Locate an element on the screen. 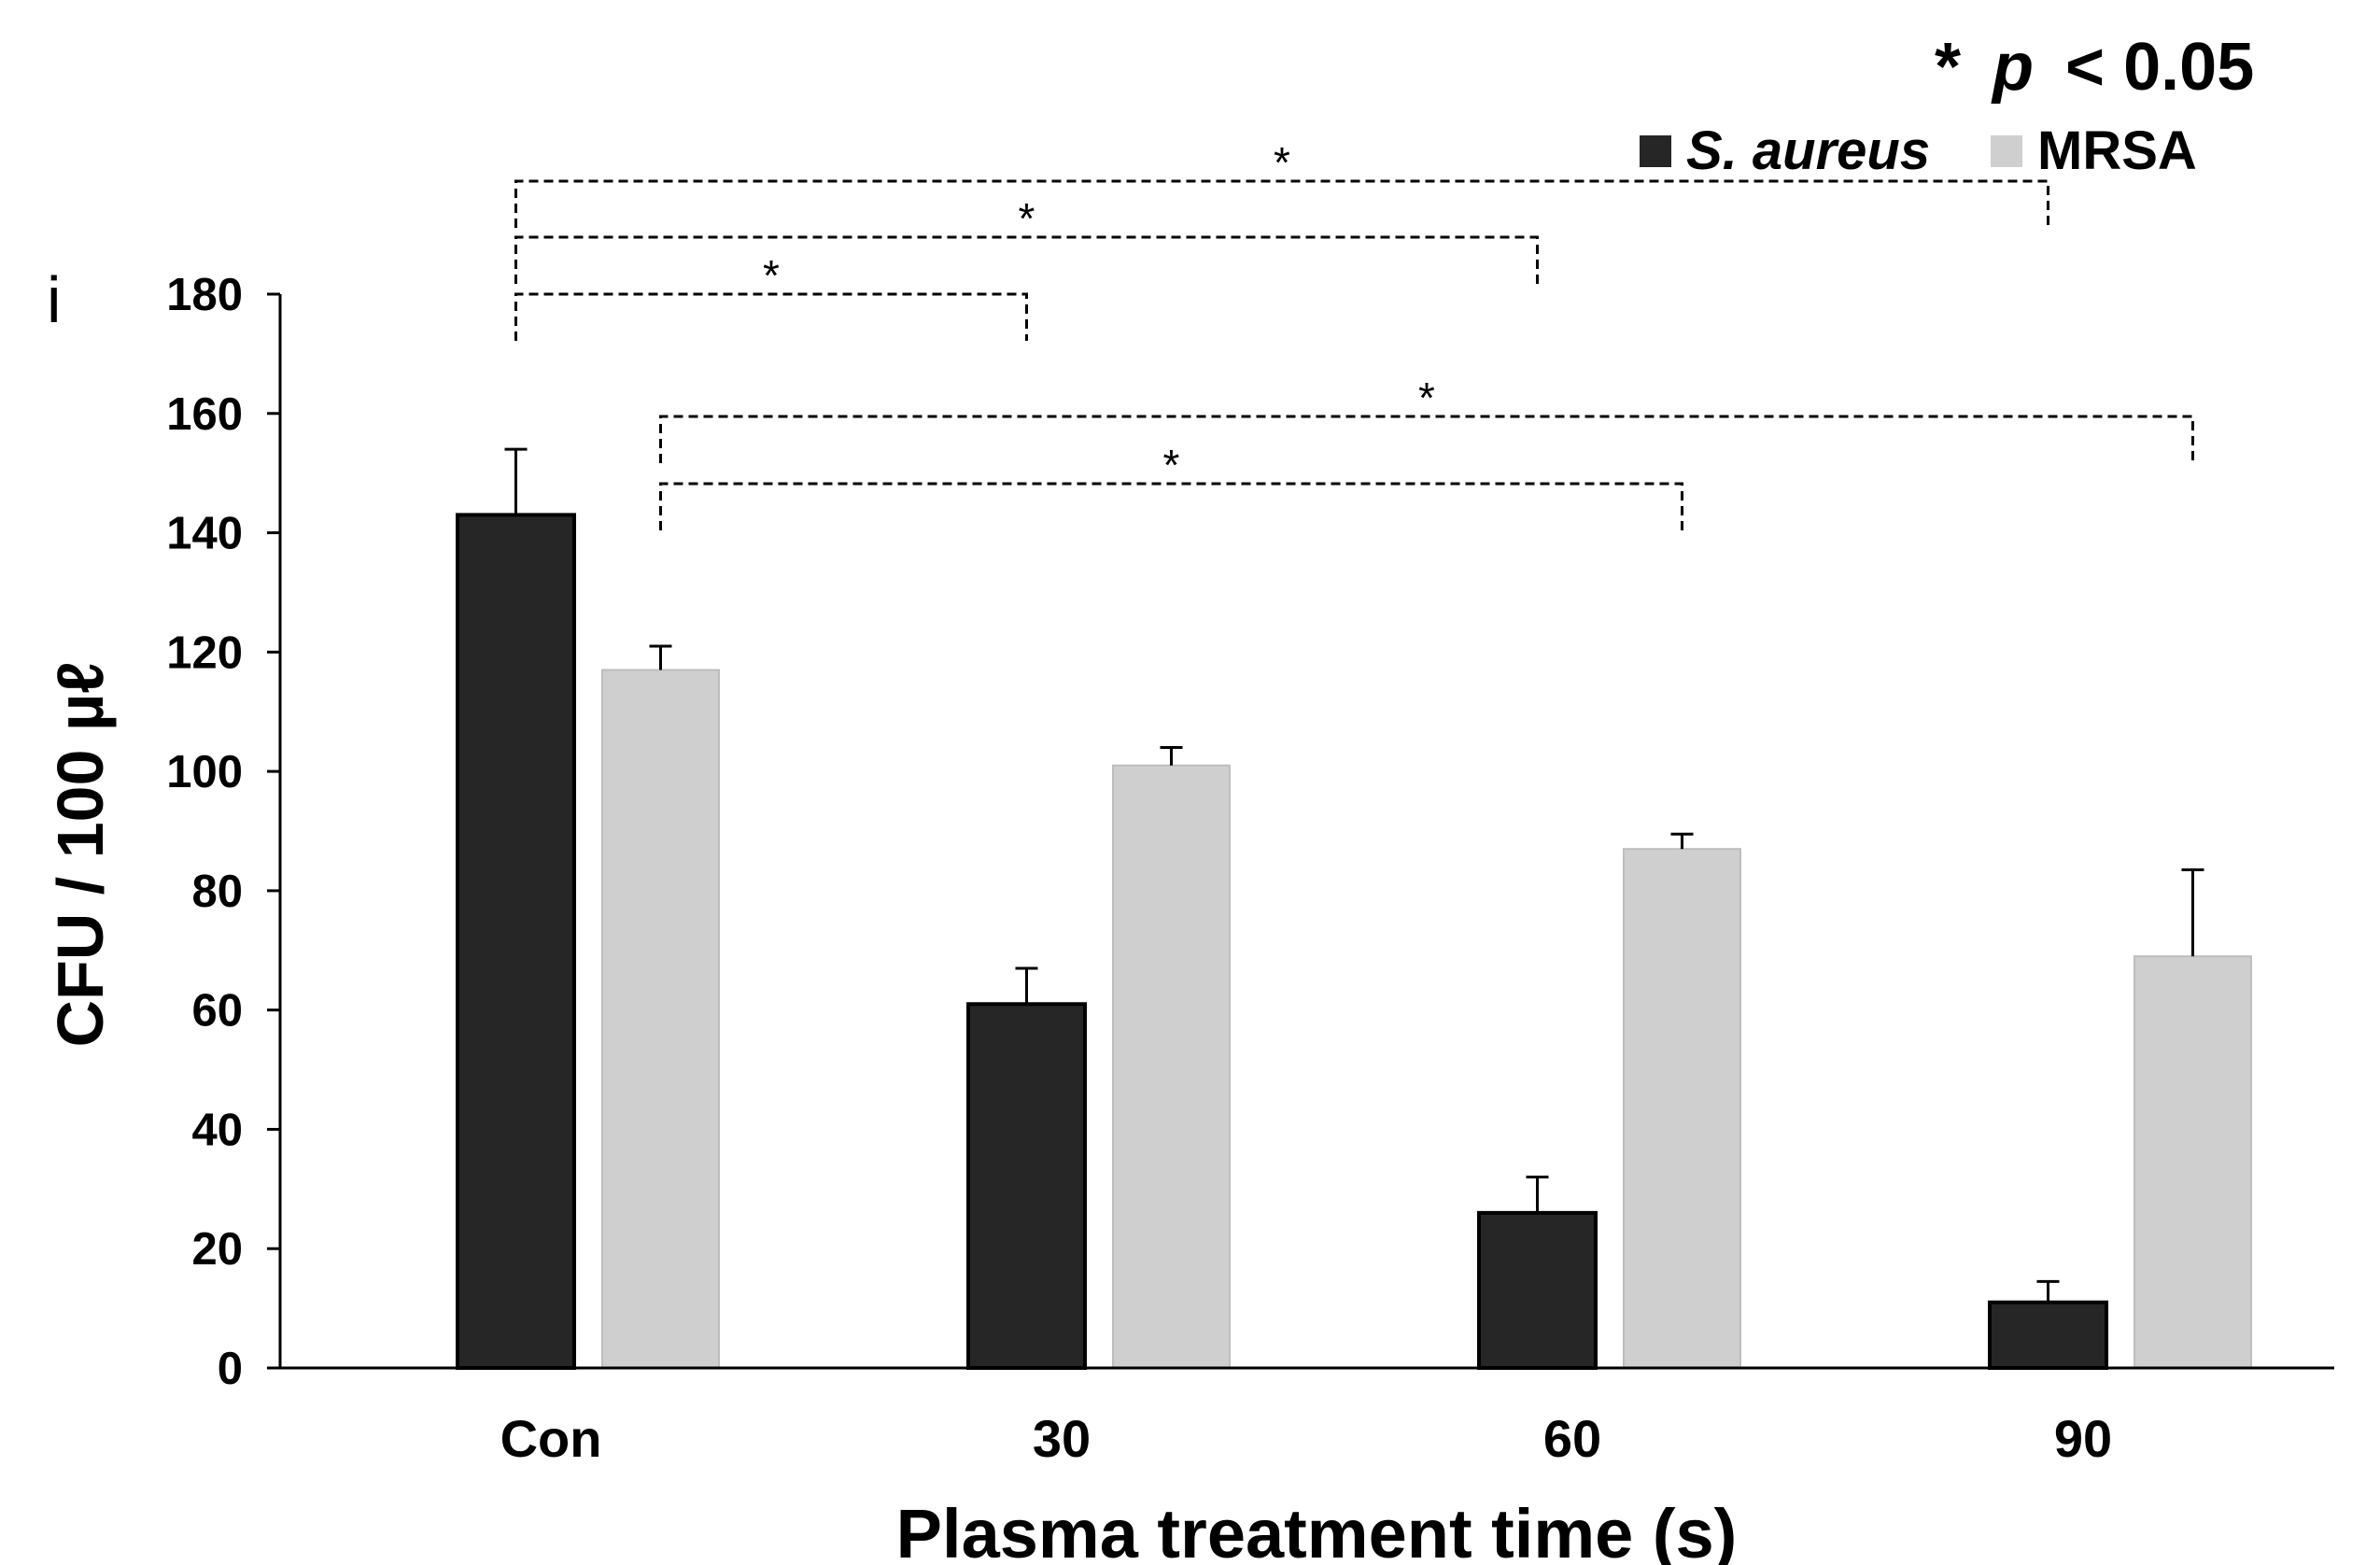 The height and width of the screenshot is (1565, 2380). y-tick-label-160: 160 is located at coordinates (204, 414).